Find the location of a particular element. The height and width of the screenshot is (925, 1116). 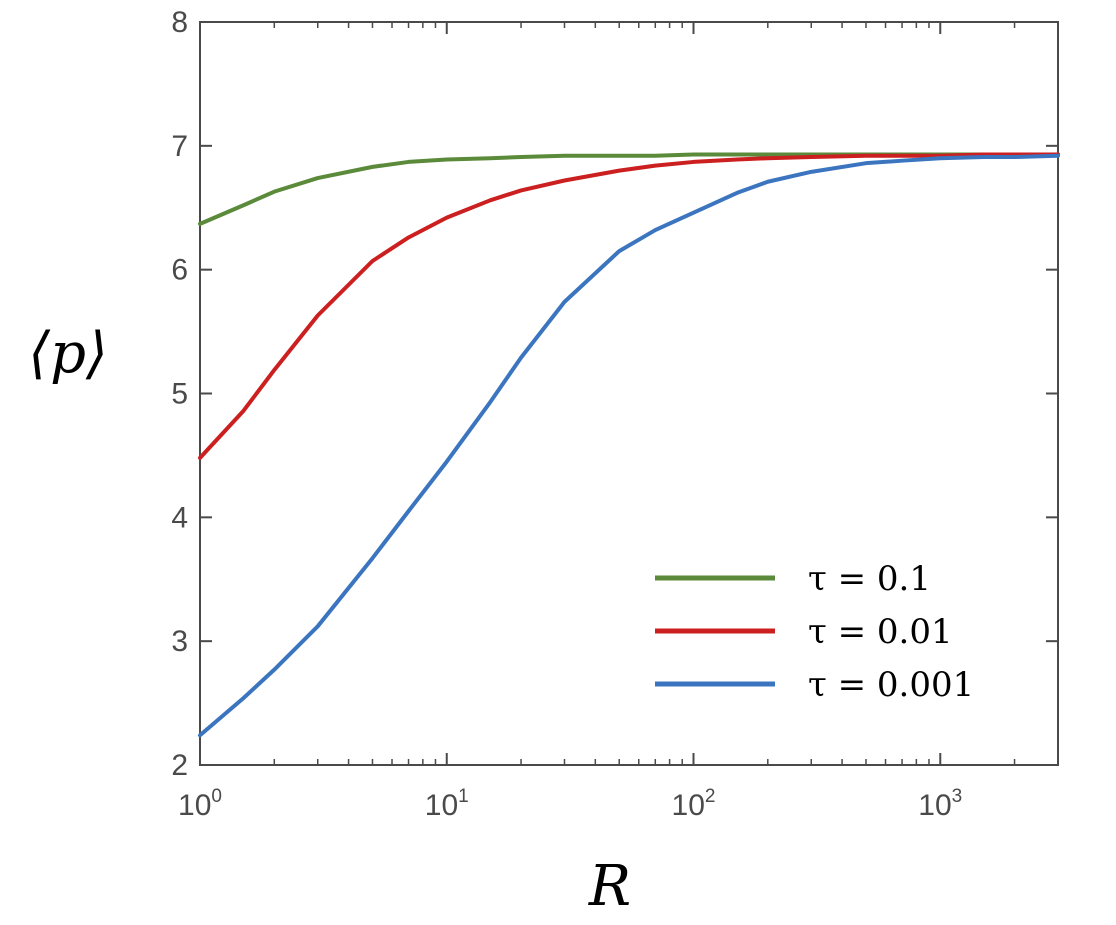

y-tick-label: 8 is located at coordinates (179, 22).